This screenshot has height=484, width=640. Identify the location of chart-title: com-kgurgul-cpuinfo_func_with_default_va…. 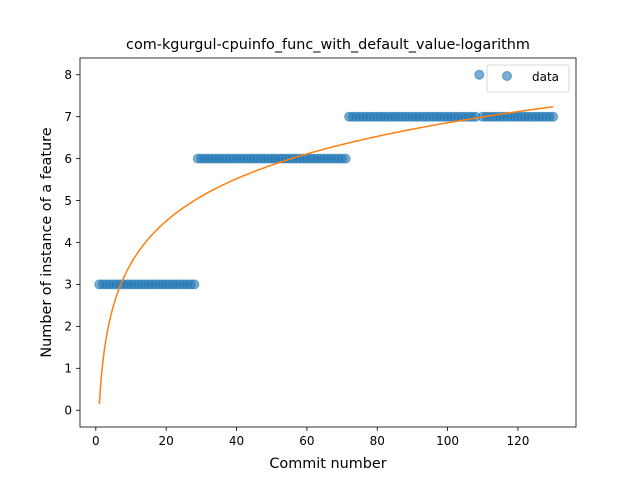
(328, 45).